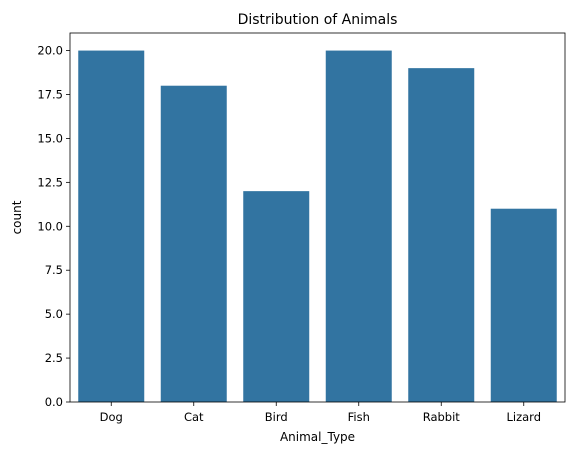 The width and height of the screenshot is (576, 455). What do you see at coordinates (54, 314) in the screenshot?
I see `y-tick-label: 5.0` at bounding box center [54, 314].